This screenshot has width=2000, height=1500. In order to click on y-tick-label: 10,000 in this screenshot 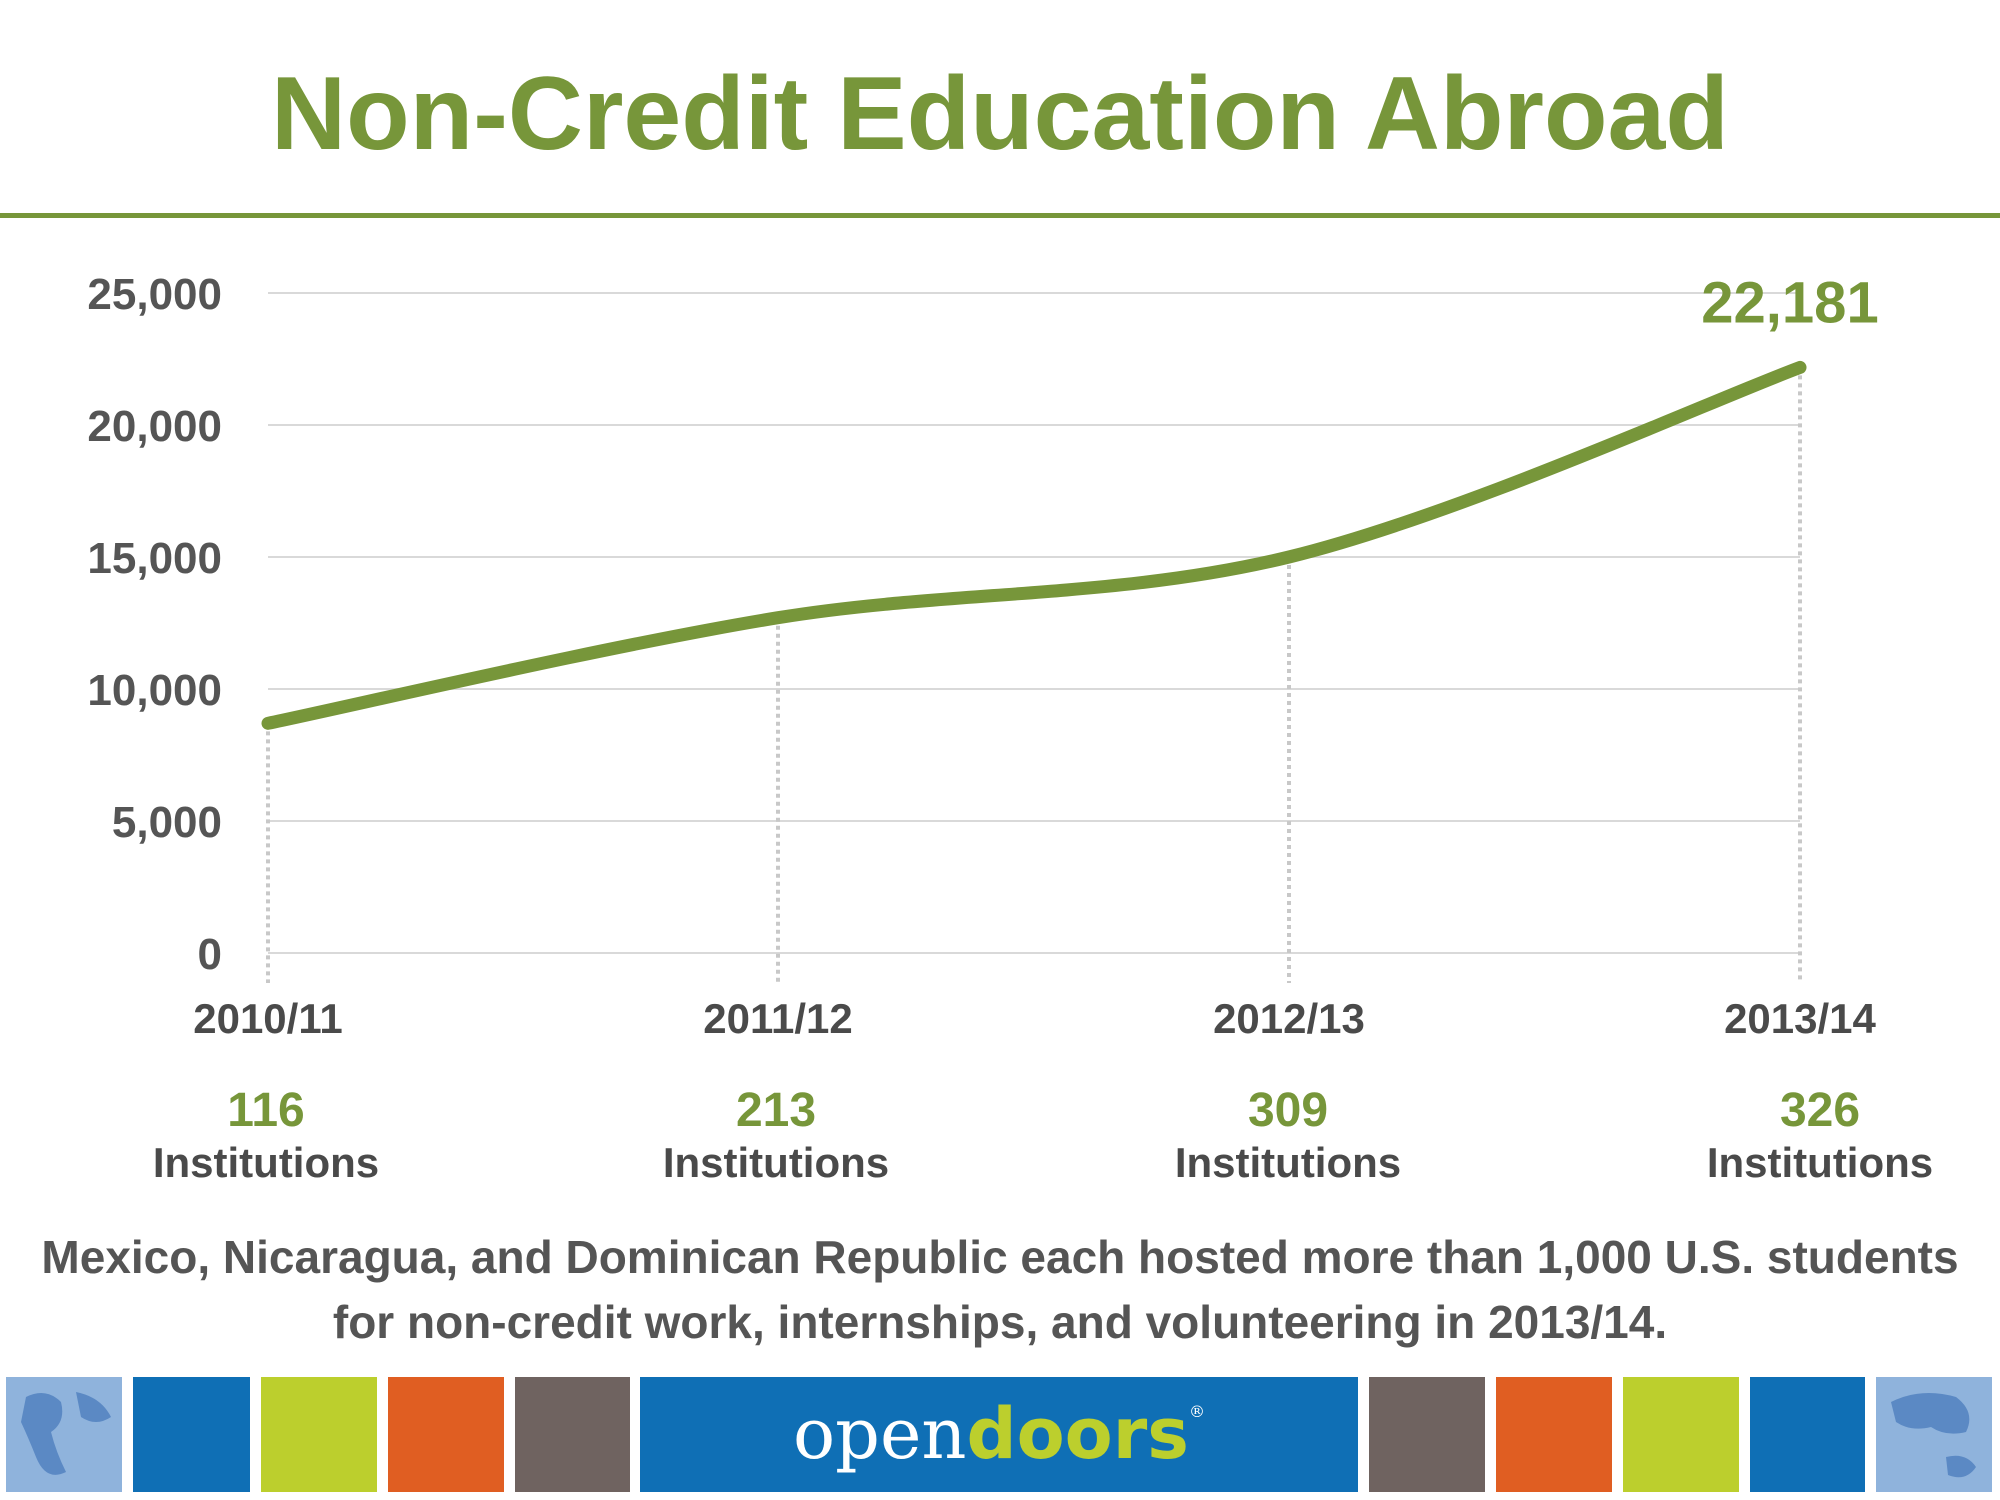, I will do `click(154, 690)`.